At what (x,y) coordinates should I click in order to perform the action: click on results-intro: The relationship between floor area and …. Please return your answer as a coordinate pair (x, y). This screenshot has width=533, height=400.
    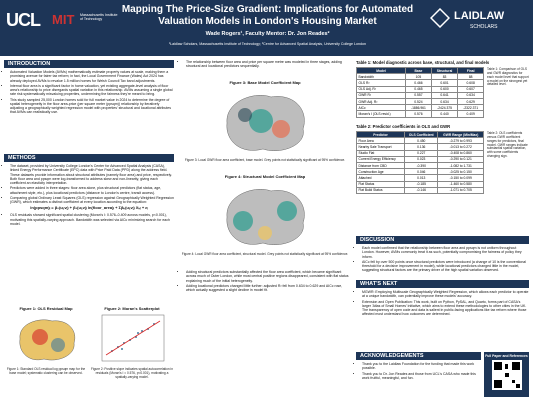
    Looking at the image, I should click on (265, 65).